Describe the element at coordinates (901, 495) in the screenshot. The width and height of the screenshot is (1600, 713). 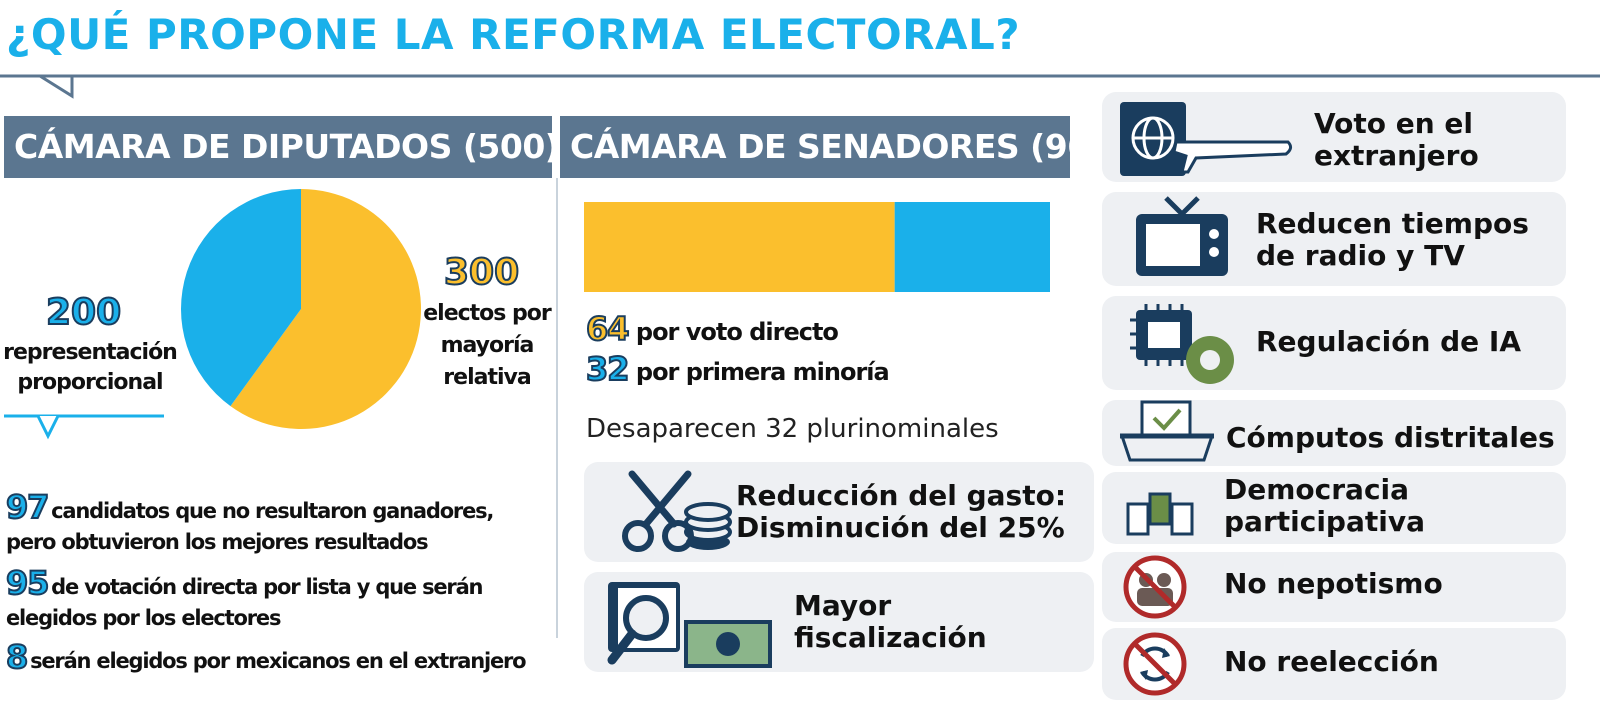
I see `card-reduccion-line1: Reducción del gasto:` at that location.